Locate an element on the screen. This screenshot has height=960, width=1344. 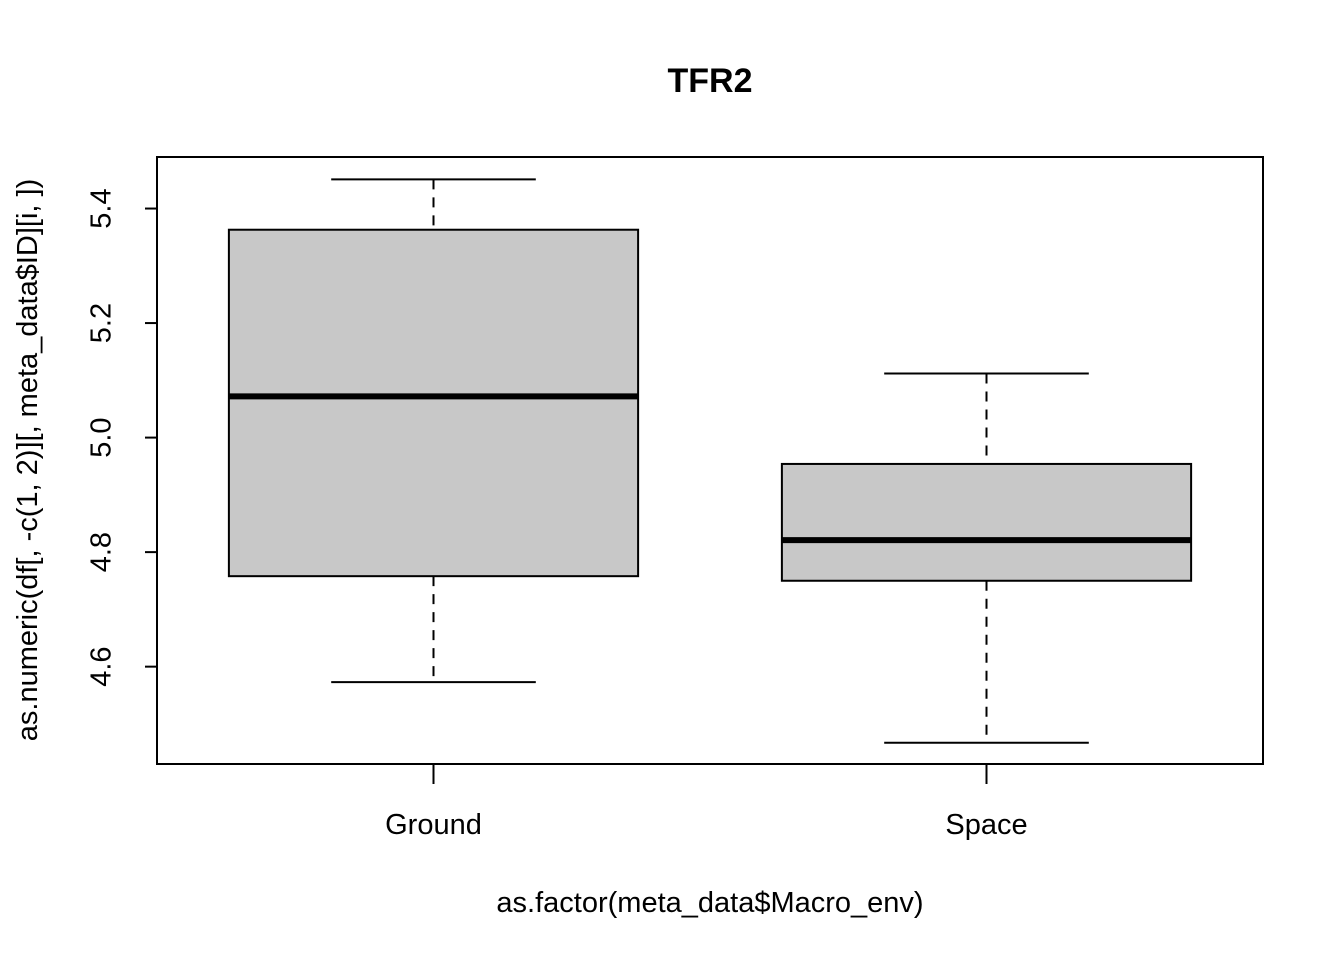
box-space is located at coordinates (986, 558).